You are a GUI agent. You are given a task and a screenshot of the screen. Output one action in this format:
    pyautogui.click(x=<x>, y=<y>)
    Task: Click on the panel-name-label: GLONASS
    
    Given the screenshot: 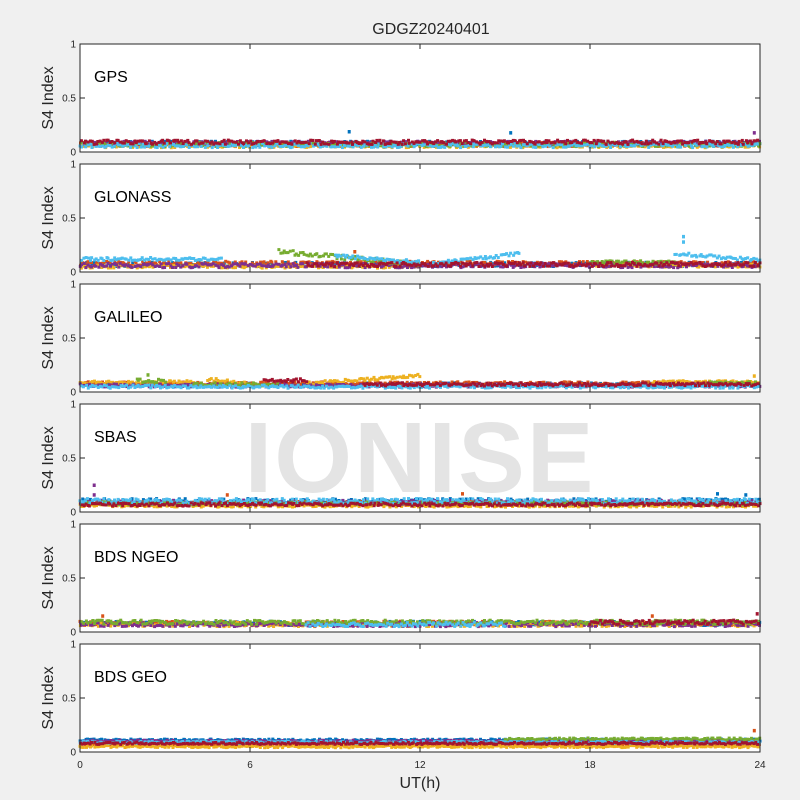 What is the action you would take?
    pyautogui.click(x=132, y=197)
    